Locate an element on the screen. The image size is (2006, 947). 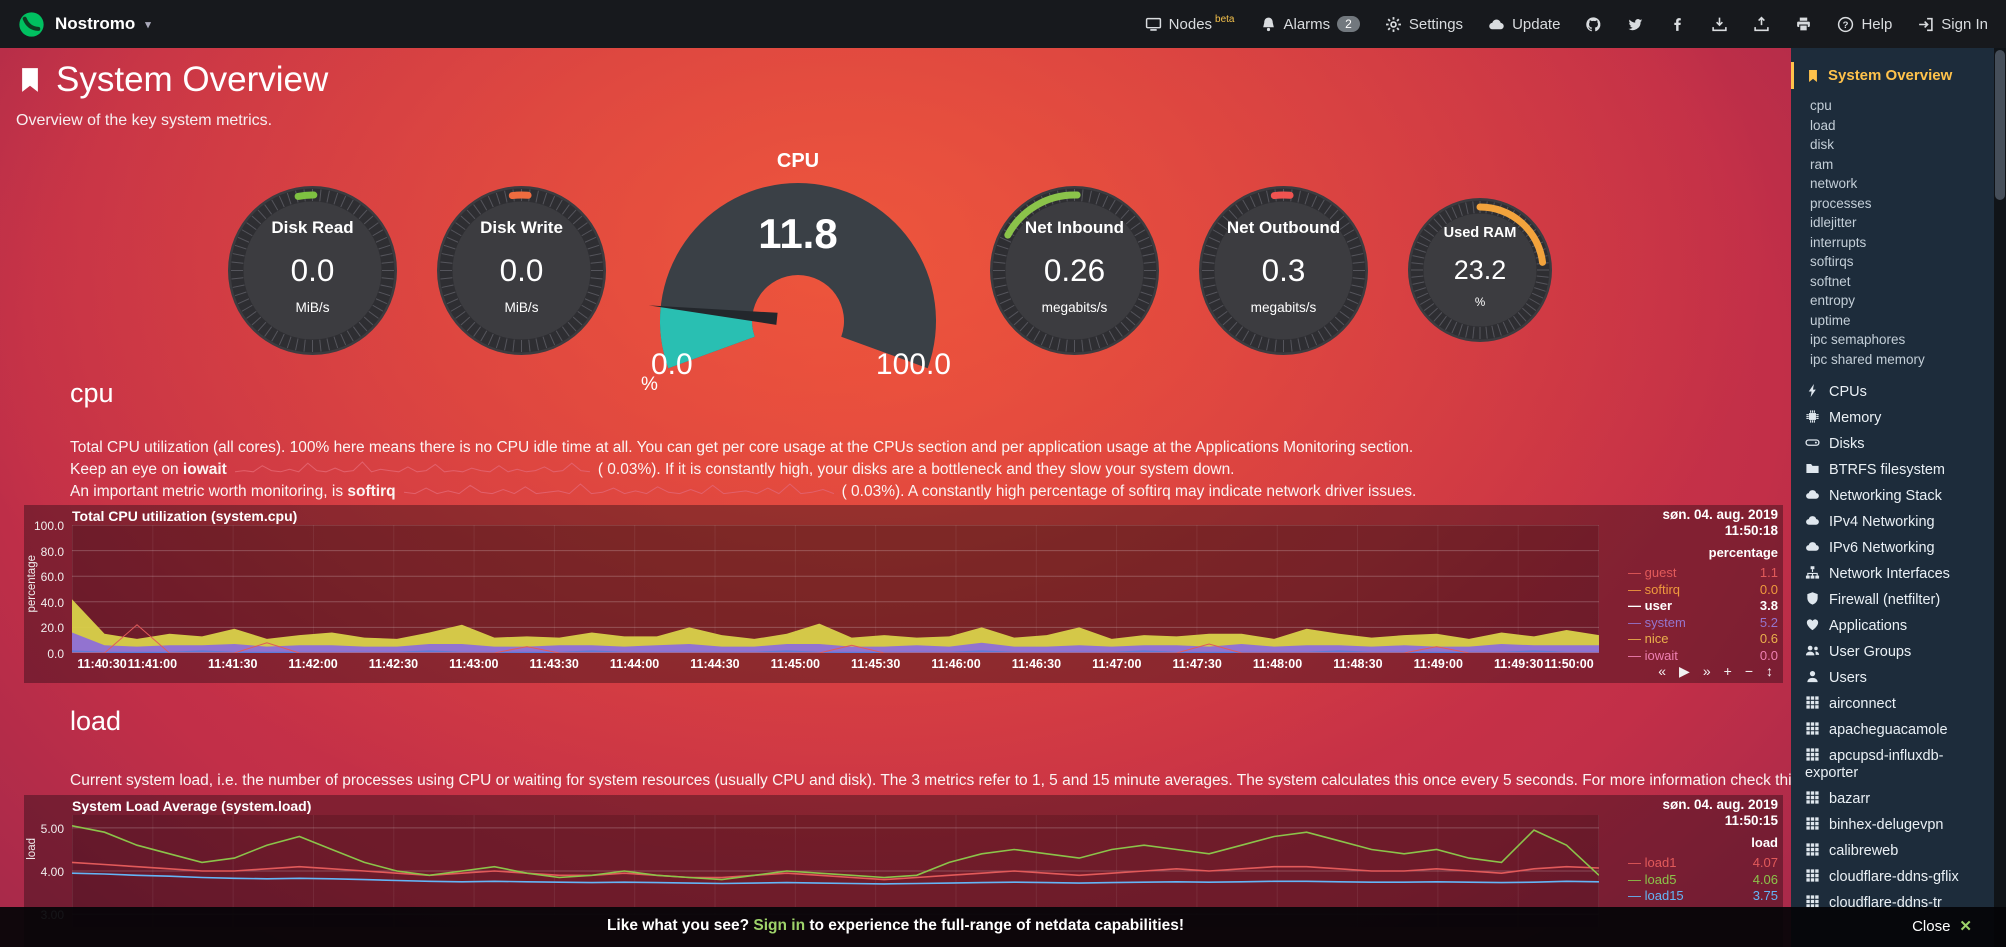
top-navbar: Nostromo ▾ Nodes beta Alarms 2 is located at coordinates (1003, 24).